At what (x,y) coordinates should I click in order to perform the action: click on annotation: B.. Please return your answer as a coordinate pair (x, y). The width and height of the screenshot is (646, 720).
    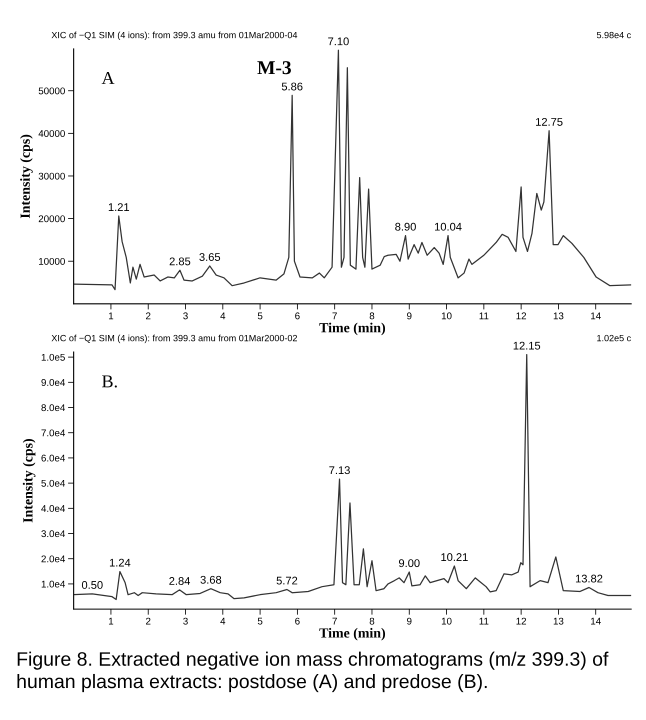
    Looking at the image, I should click on (109, 381).